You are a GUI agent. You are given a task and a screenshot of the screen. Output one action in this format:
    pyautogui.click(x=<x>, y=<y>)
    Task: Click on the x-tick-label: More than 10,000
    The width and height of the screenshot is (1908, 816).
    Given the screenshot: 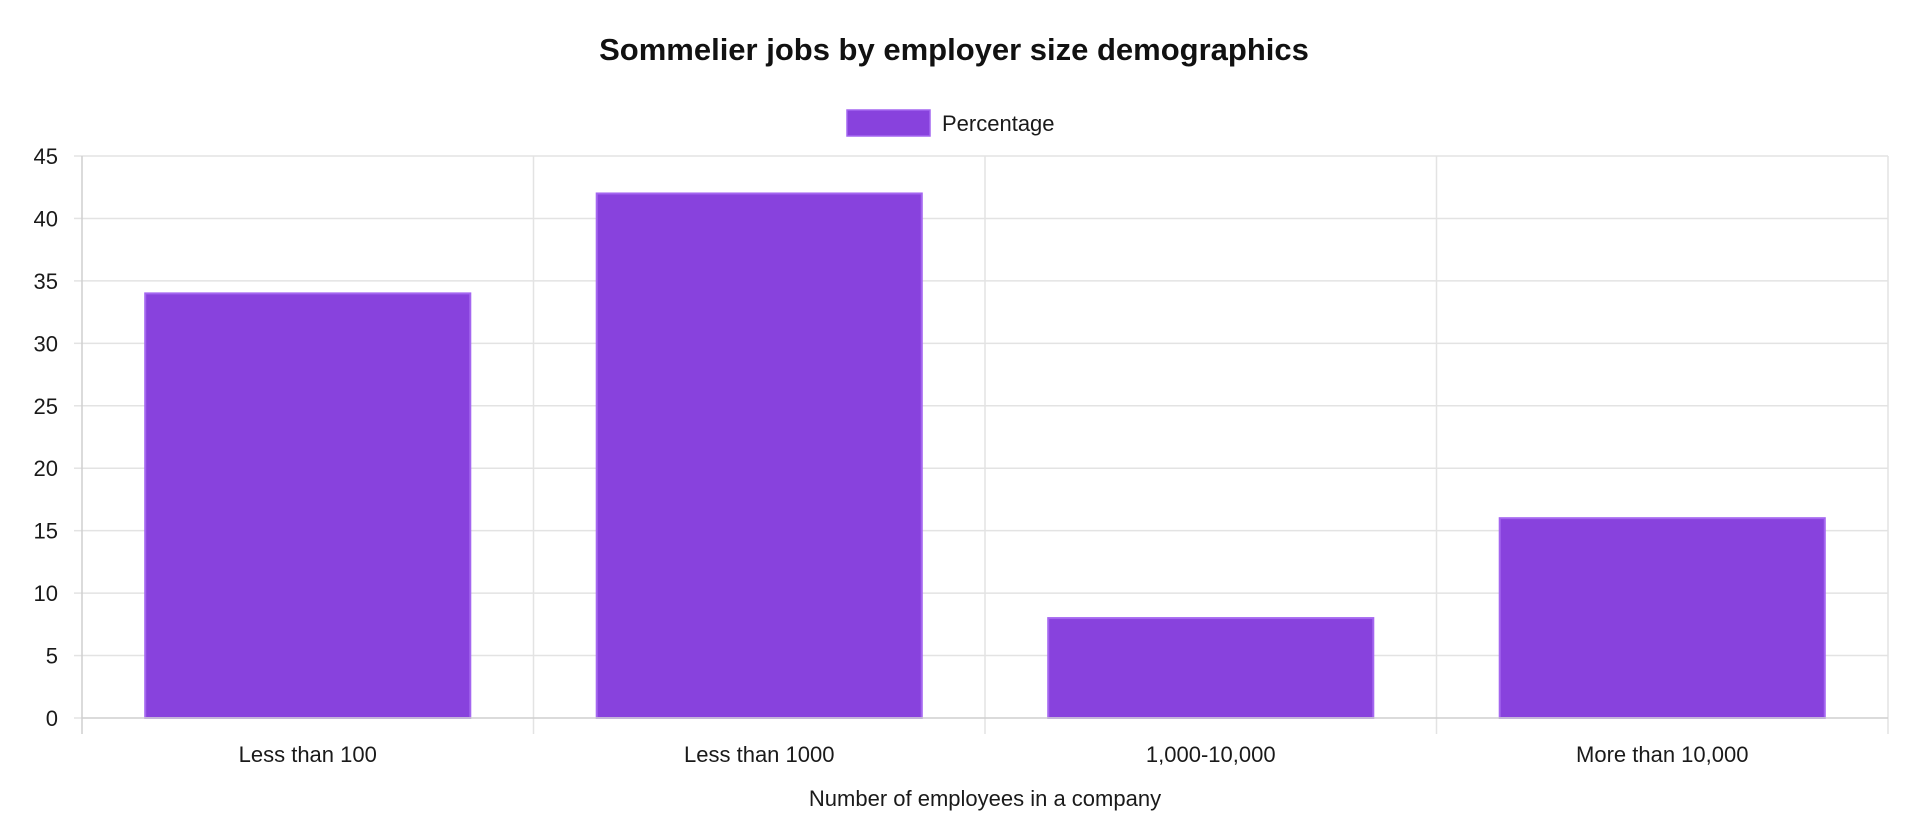 What is the action you would take?
    pyautogui.click(x=1662, y=754)
    